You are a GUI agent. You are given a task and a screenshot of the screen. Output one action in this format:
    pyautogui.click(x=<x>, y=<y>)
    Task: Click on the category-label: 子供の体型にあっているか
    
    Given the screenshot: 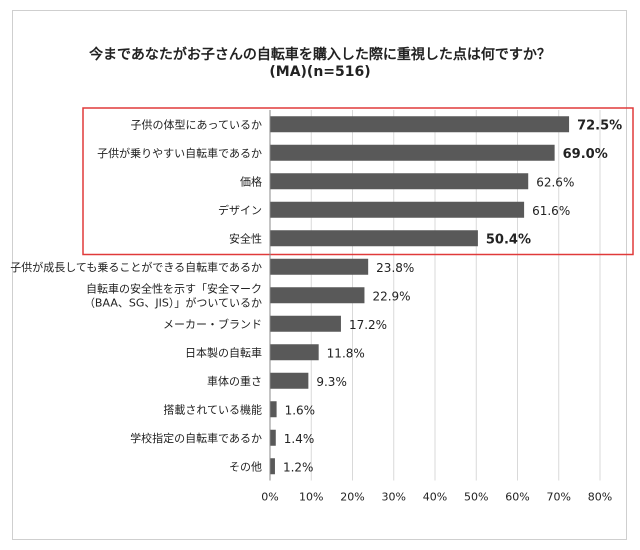 What is the action you would take?
    pyautogui.click(x=196, y=124)
    